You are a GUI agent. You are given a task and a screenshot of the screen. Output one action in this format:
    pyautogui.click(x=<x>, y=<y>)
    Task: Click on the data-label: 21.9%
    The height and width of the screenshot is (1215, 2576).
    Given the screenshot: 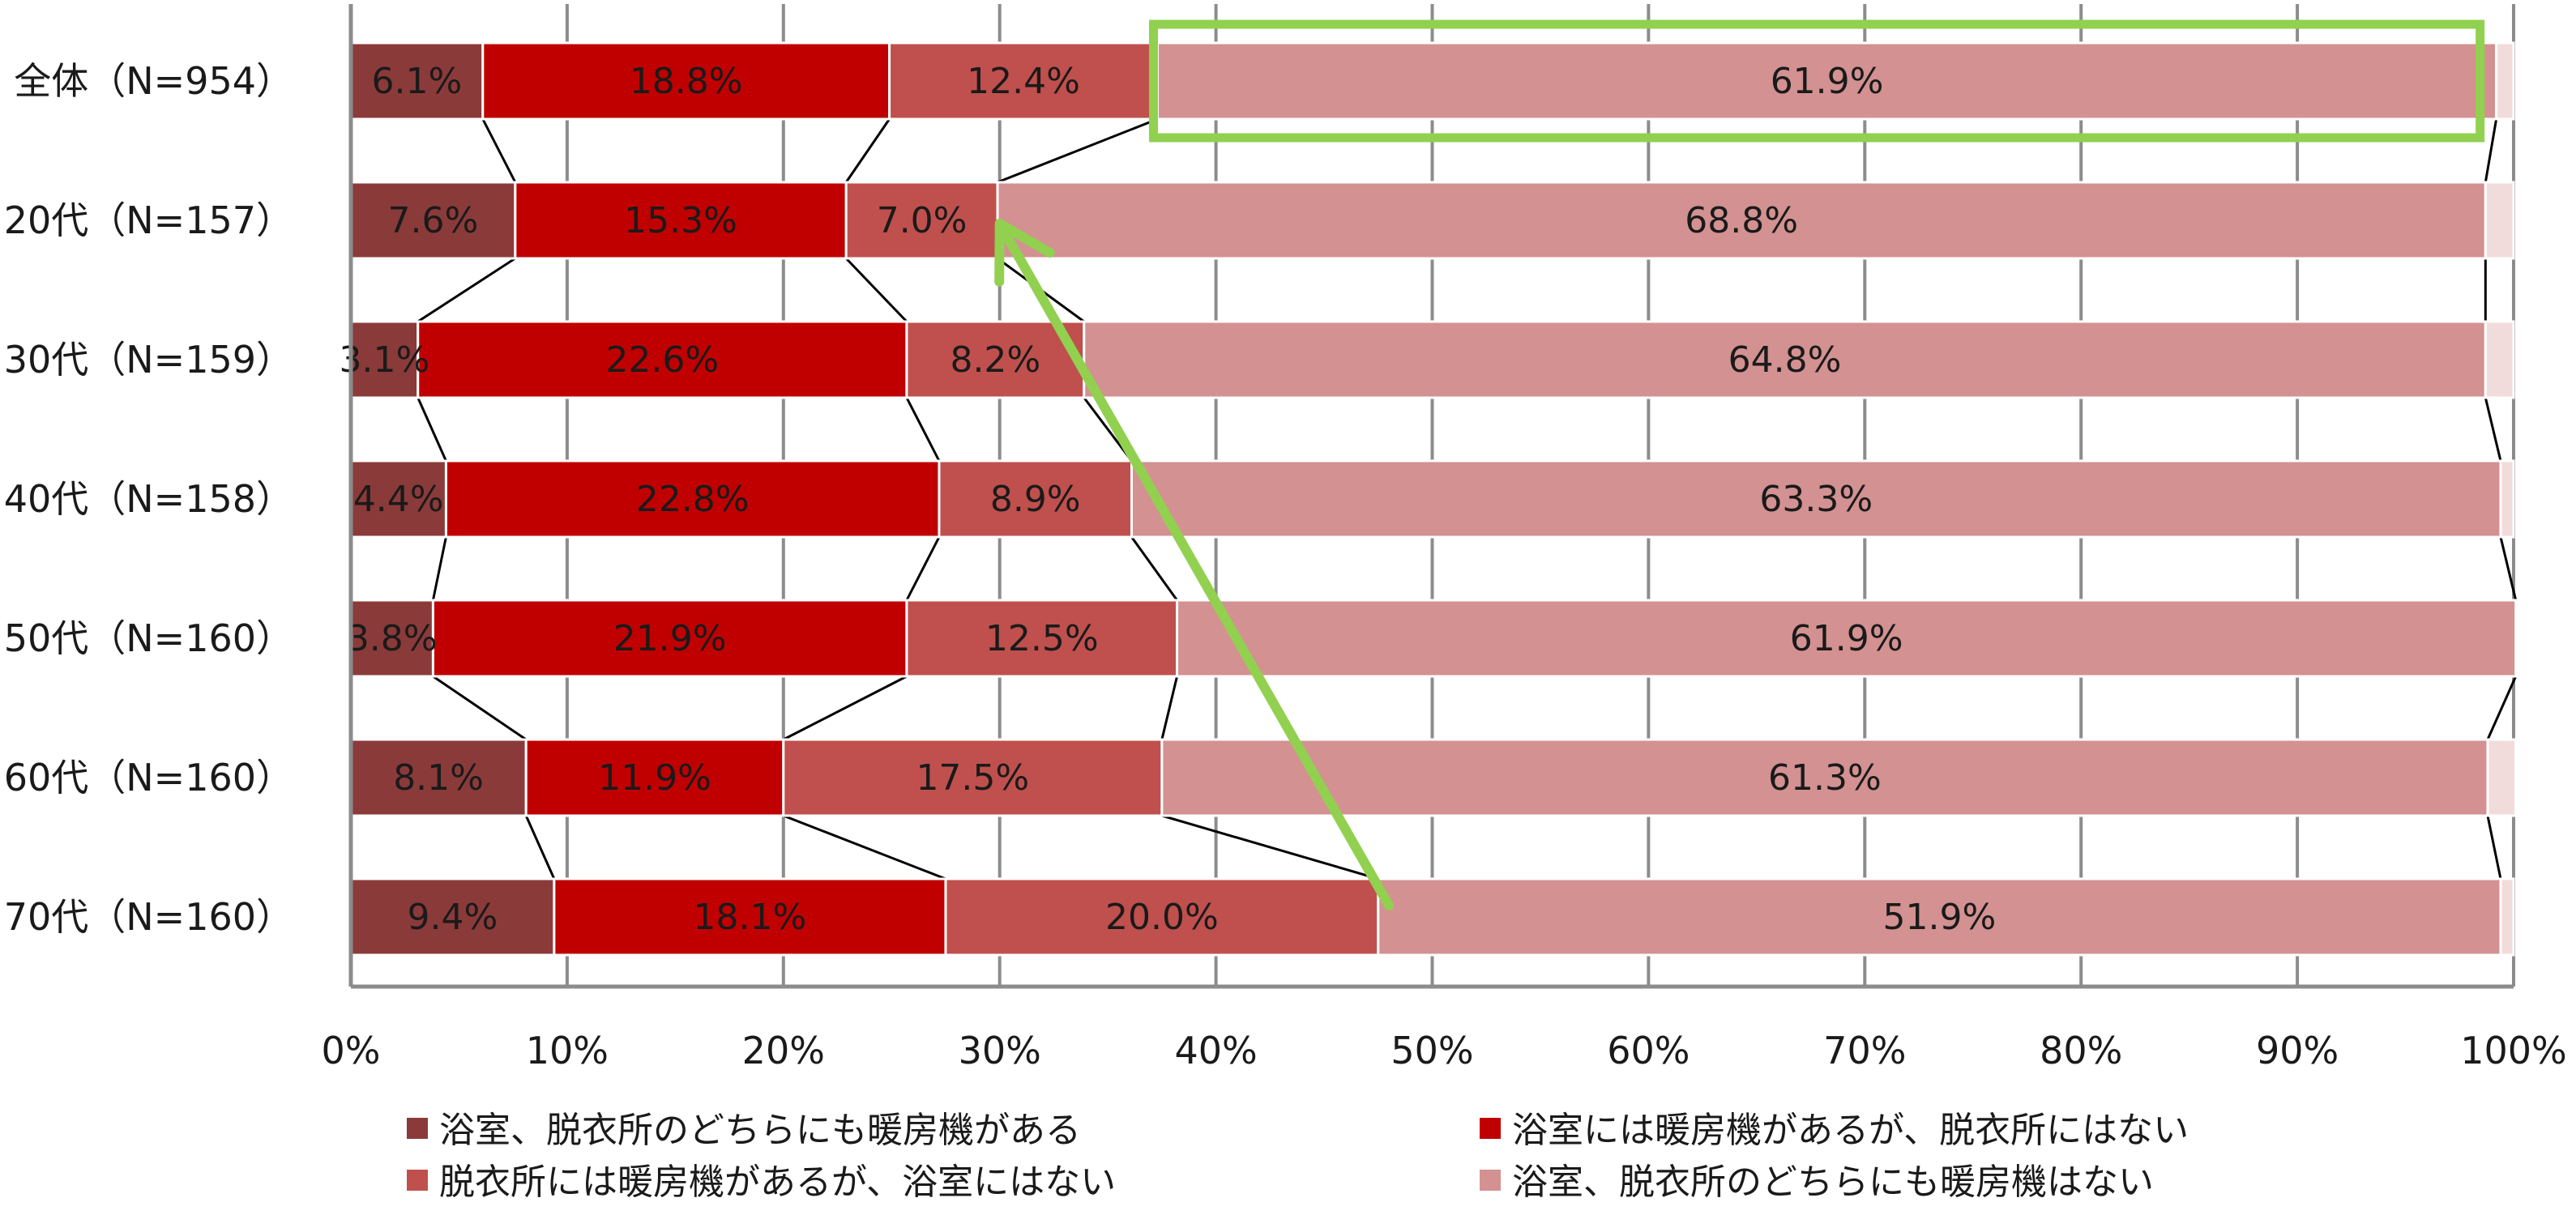 What is the action you would take?
    pyautogui.click(x=670, y=638)
    